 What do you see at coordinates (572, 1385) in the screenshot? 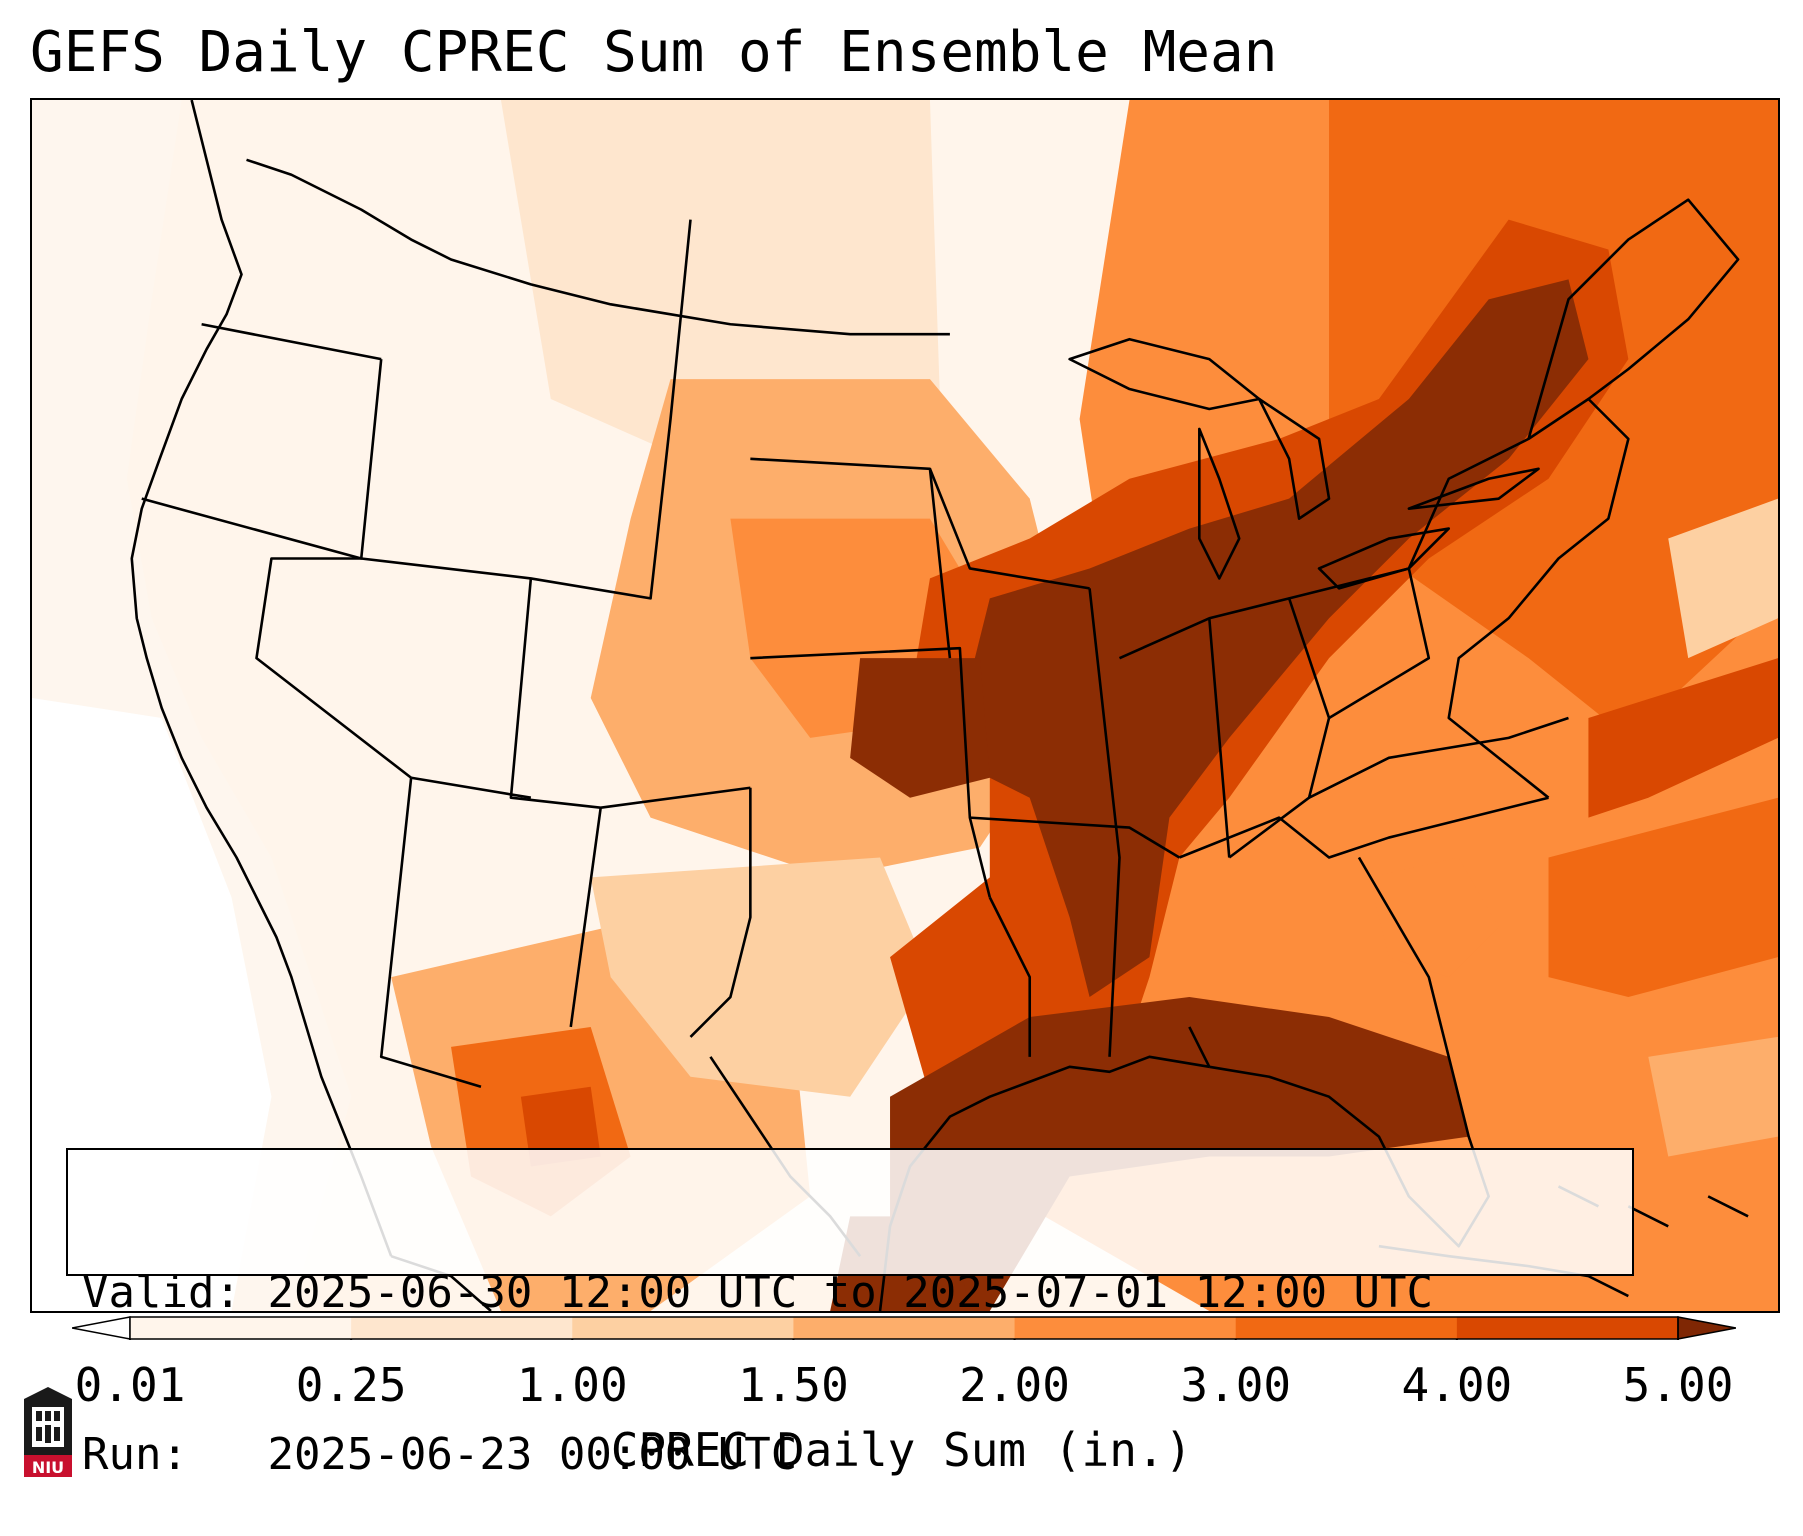
I see `colorbar-tick-label: 1.00` at bounding box center [572, 1385].